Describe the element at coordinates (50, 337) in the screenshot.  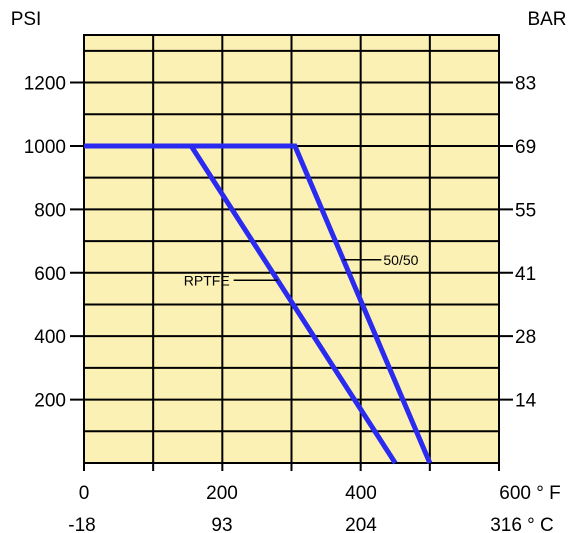
I see `psi-tick-label: 400` at that location.